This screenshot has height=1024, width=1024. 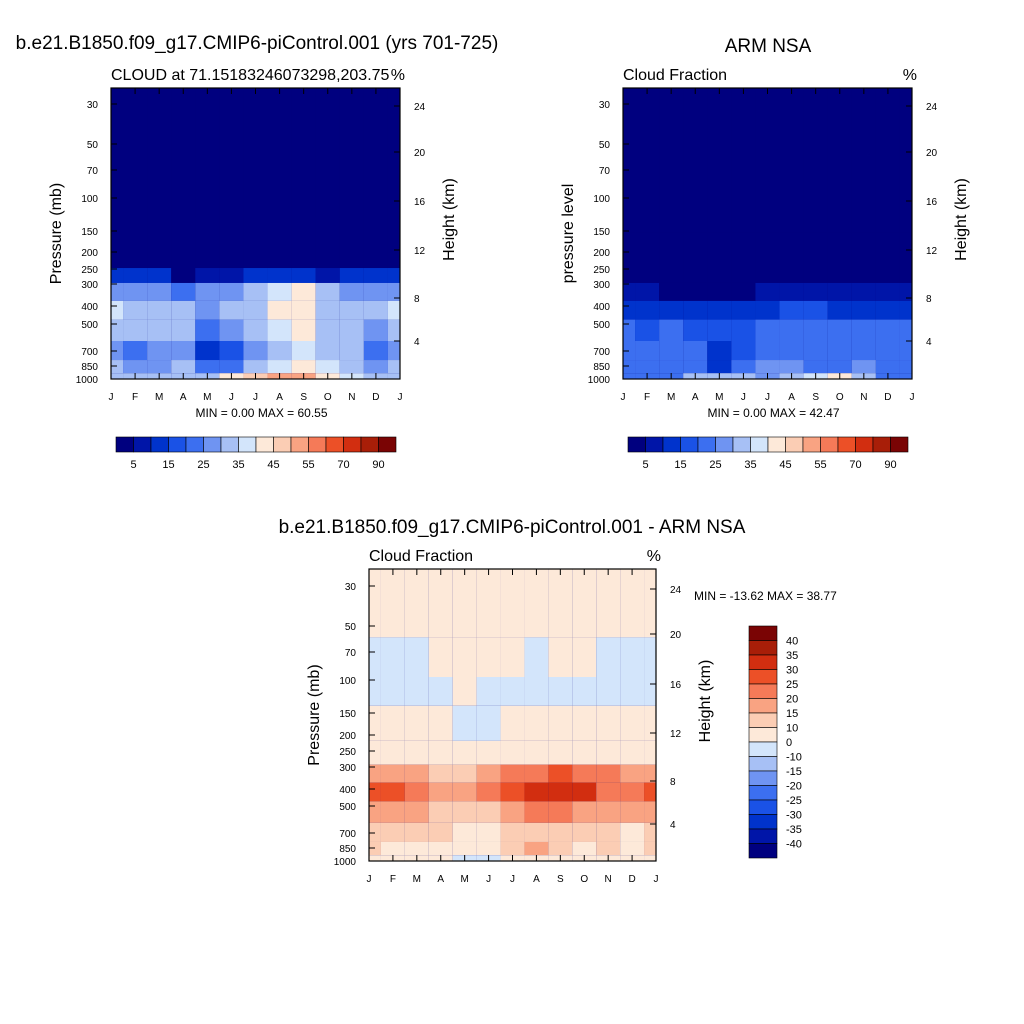 I want to click on colorbar-label: -30, so click(x=794, y=816).